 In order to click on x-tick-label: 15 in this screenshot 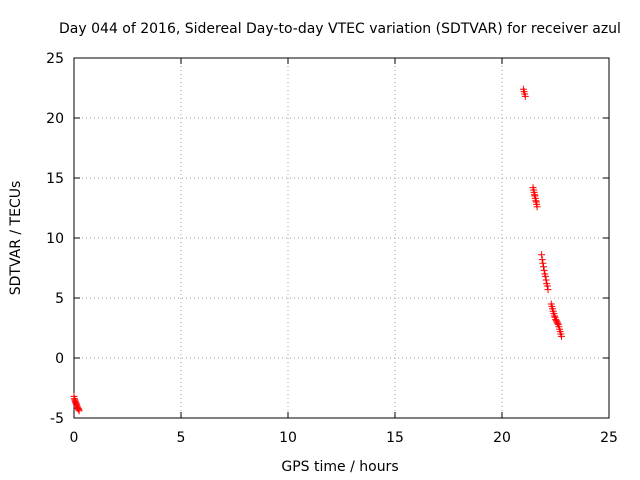, I will do `click(395, 438)`.